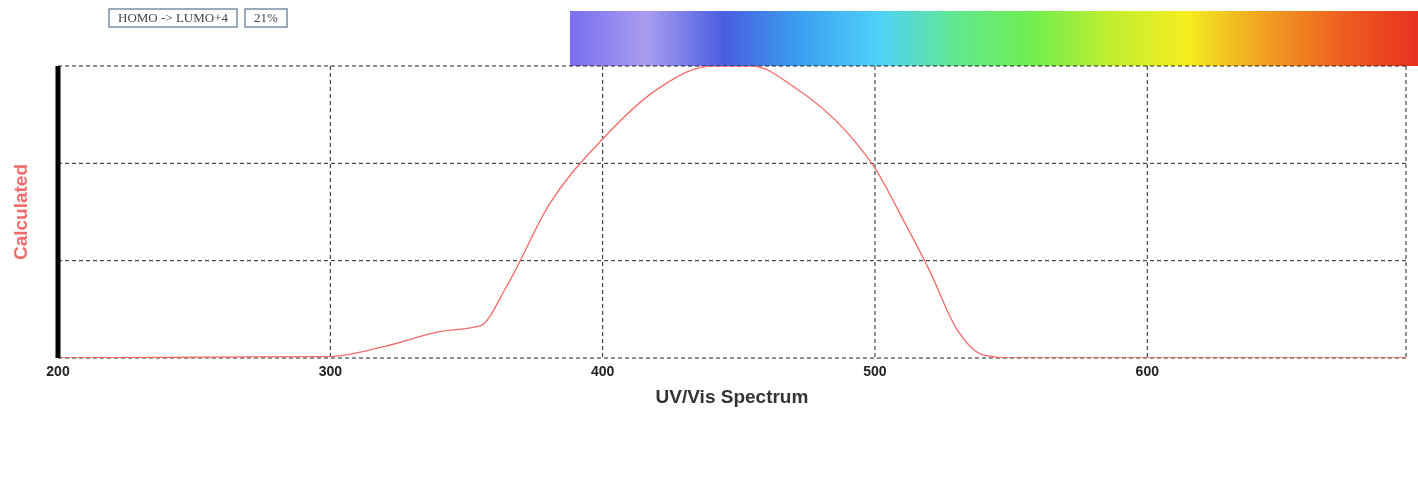 The image size is (1418, 483). What do you see at coordinates (330, 370) in the screenshot?
I see `x-tick-label: 300` at bounding box center [330, 370].